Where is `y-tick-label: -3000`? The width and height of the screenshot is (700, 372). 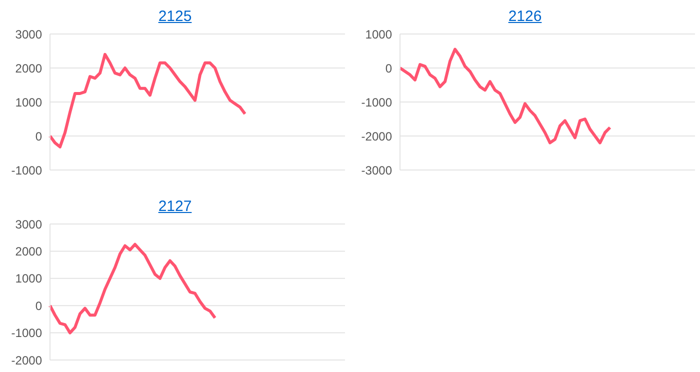 y-tick-label: -3000 is located at coordinates (376, 170).